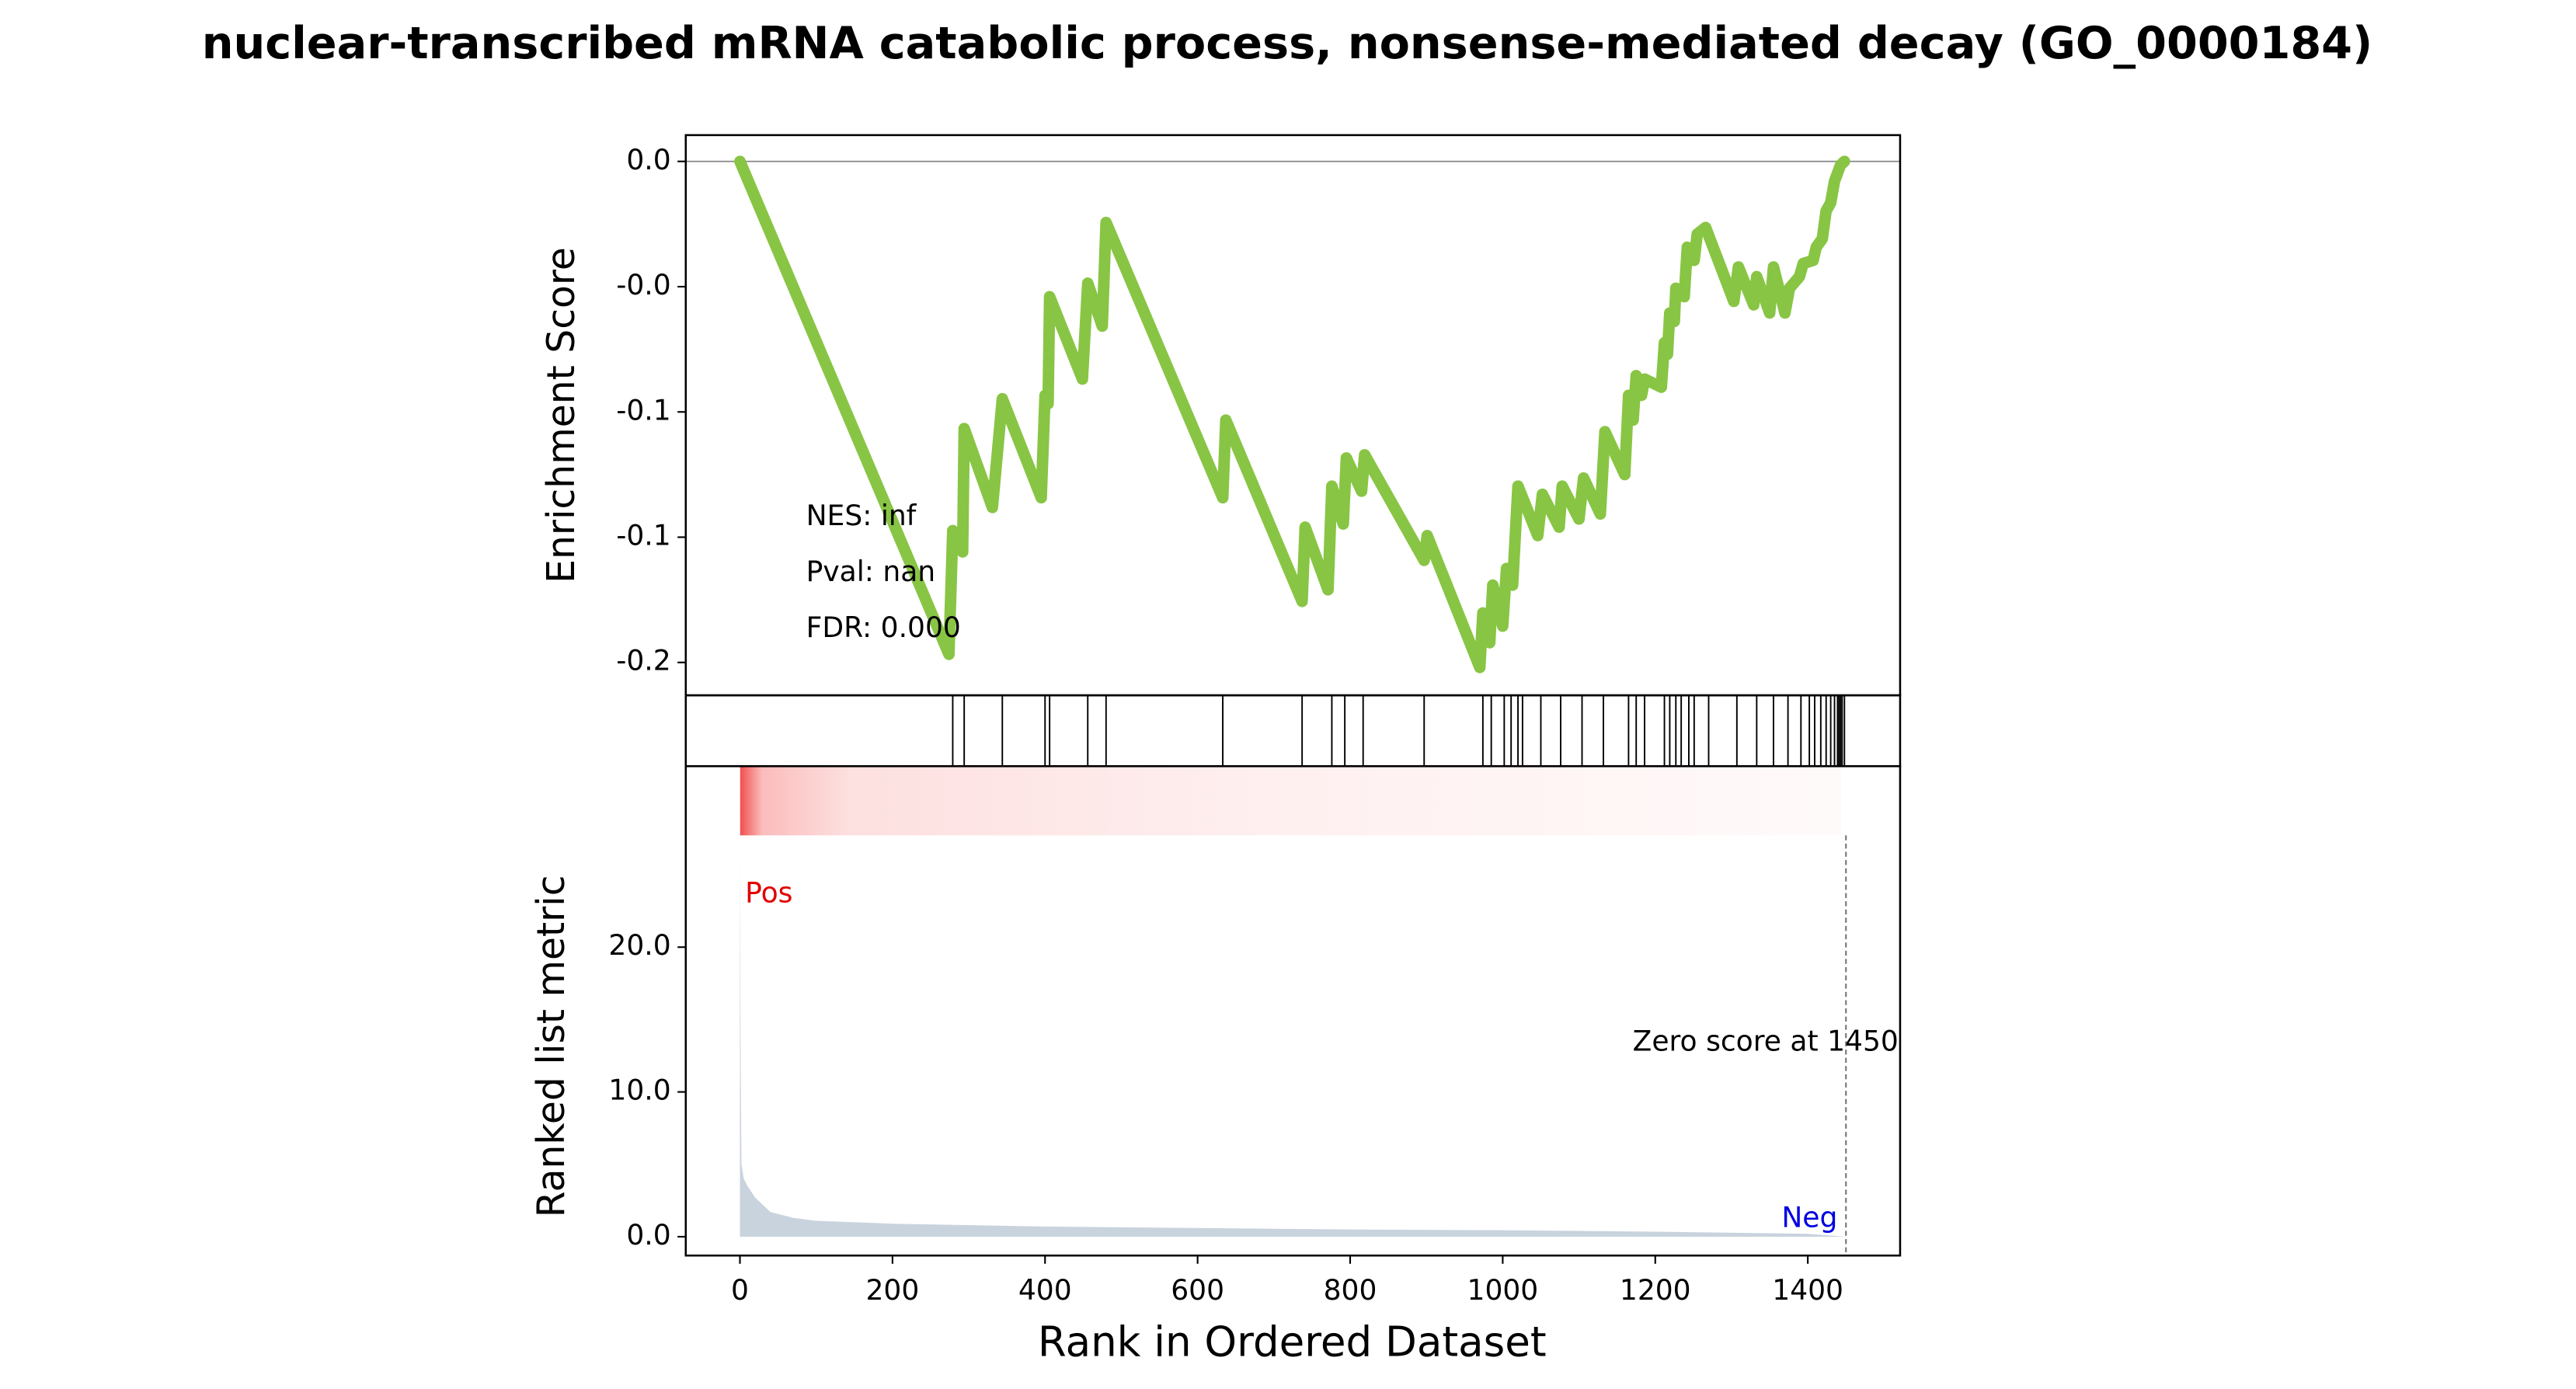 This screenshot has width=2576, height=1389. I want to click on x-tick-label: 200, so click(892, 1290).